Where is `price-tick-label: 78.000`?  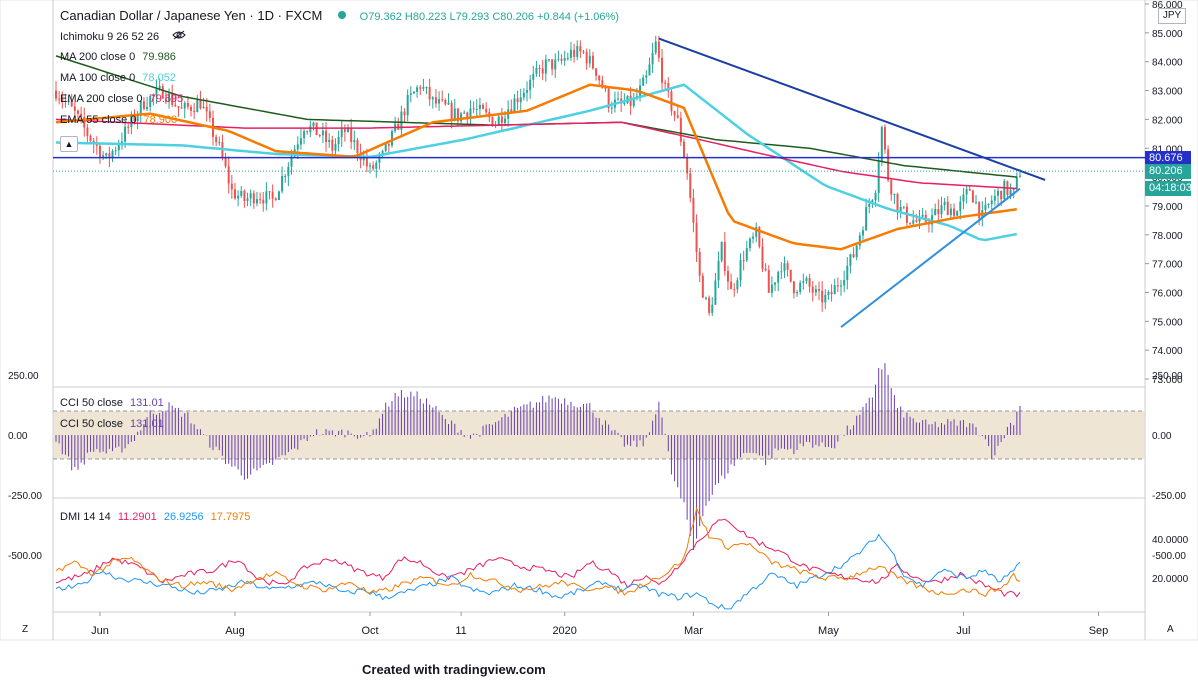 price-tick-label: 78.000 is located at coordinates (1167, 236).